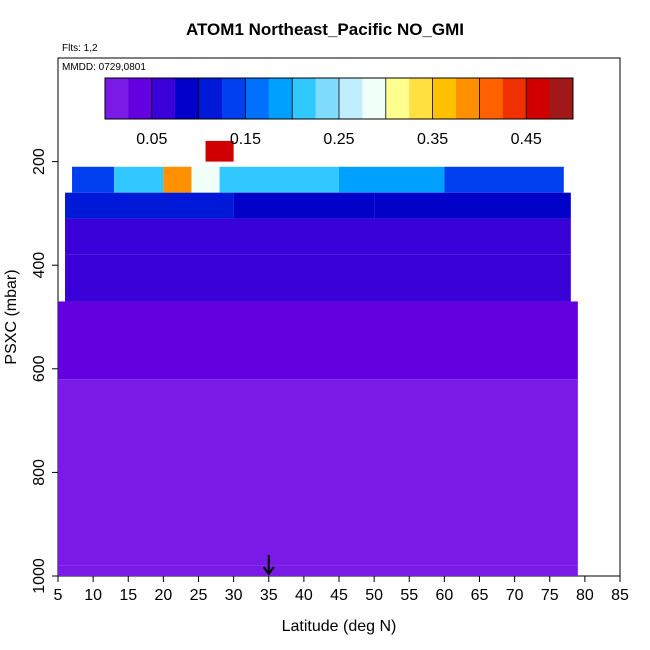  What do you see at coordinates (58, 595) in the screenshot?
I see `x-tick-label: 5` at bounding box center [58, 595].